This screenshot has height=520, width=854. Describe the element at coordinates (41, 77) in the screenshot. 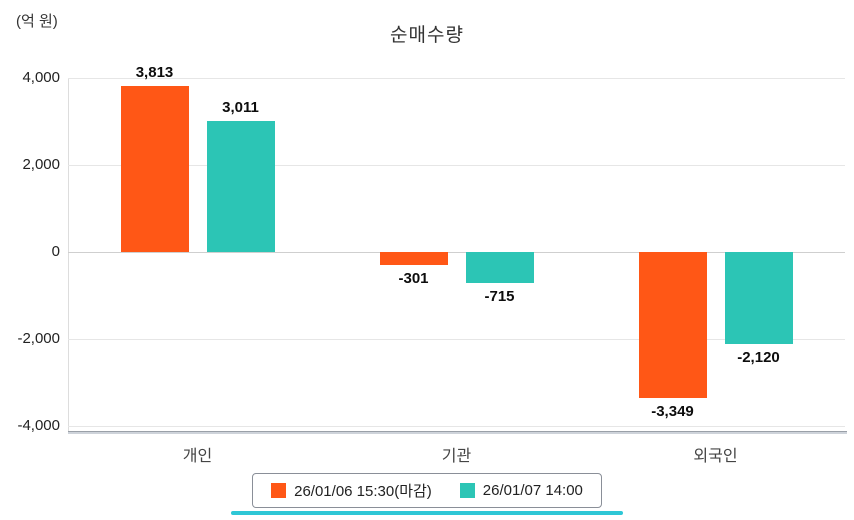

I see `y-tick-label: 4,000` at that location.